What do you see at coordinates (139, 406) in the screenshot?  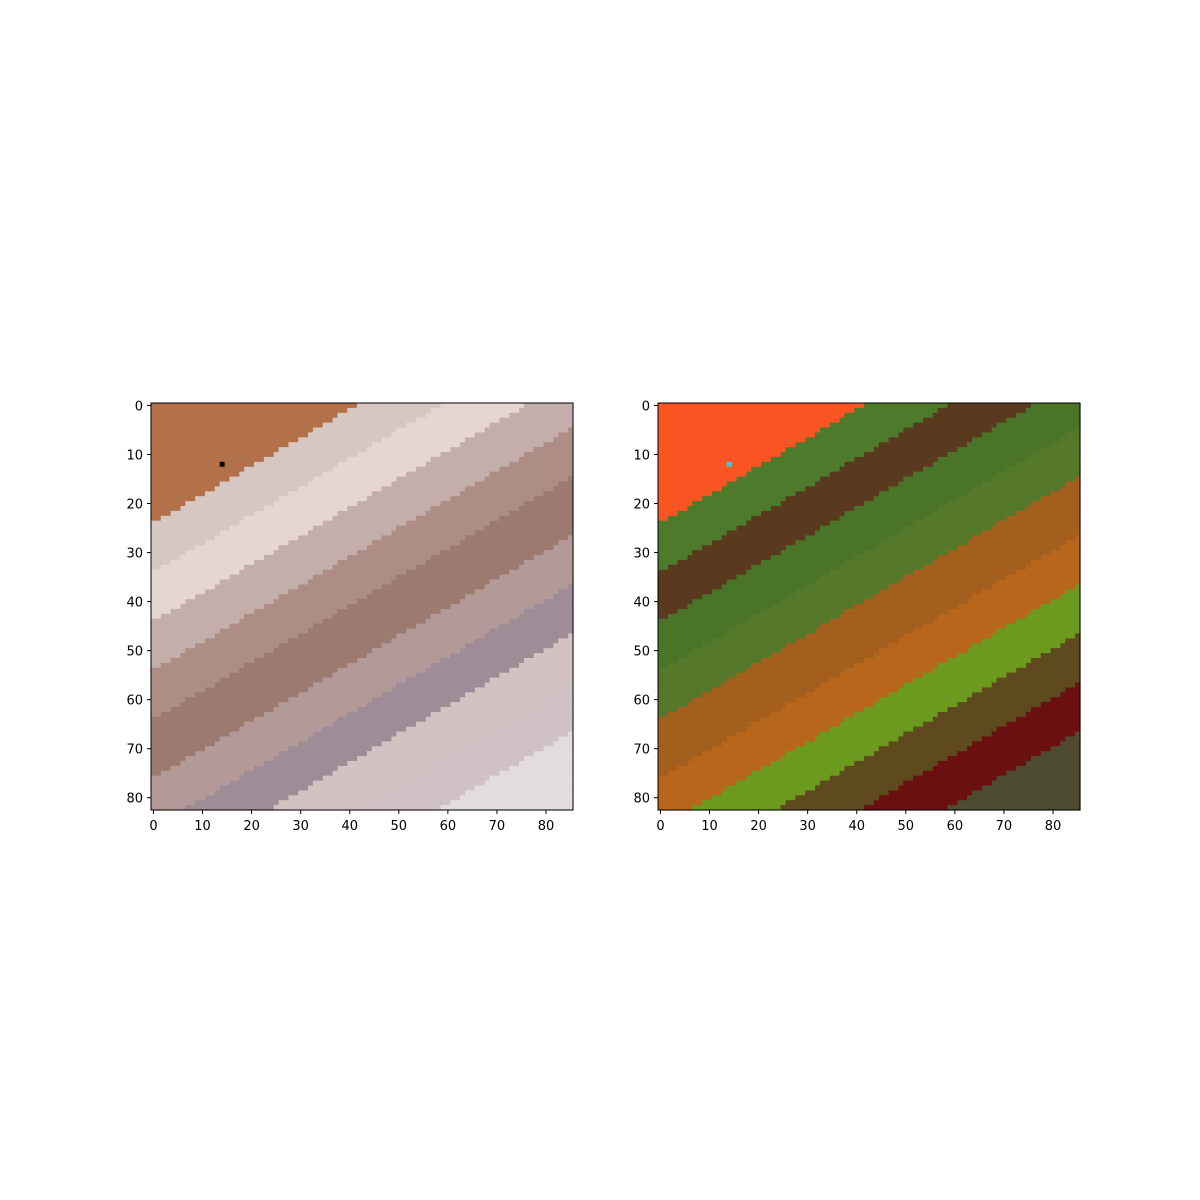 I see `y-tick-label: 0` at bounding box center [139, 406].